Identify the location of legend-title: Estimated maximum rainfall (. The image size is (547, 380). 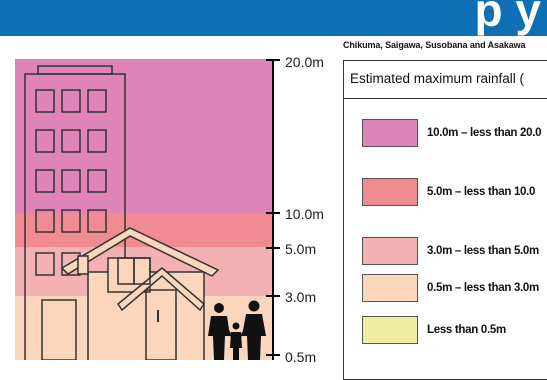
(437, 78).